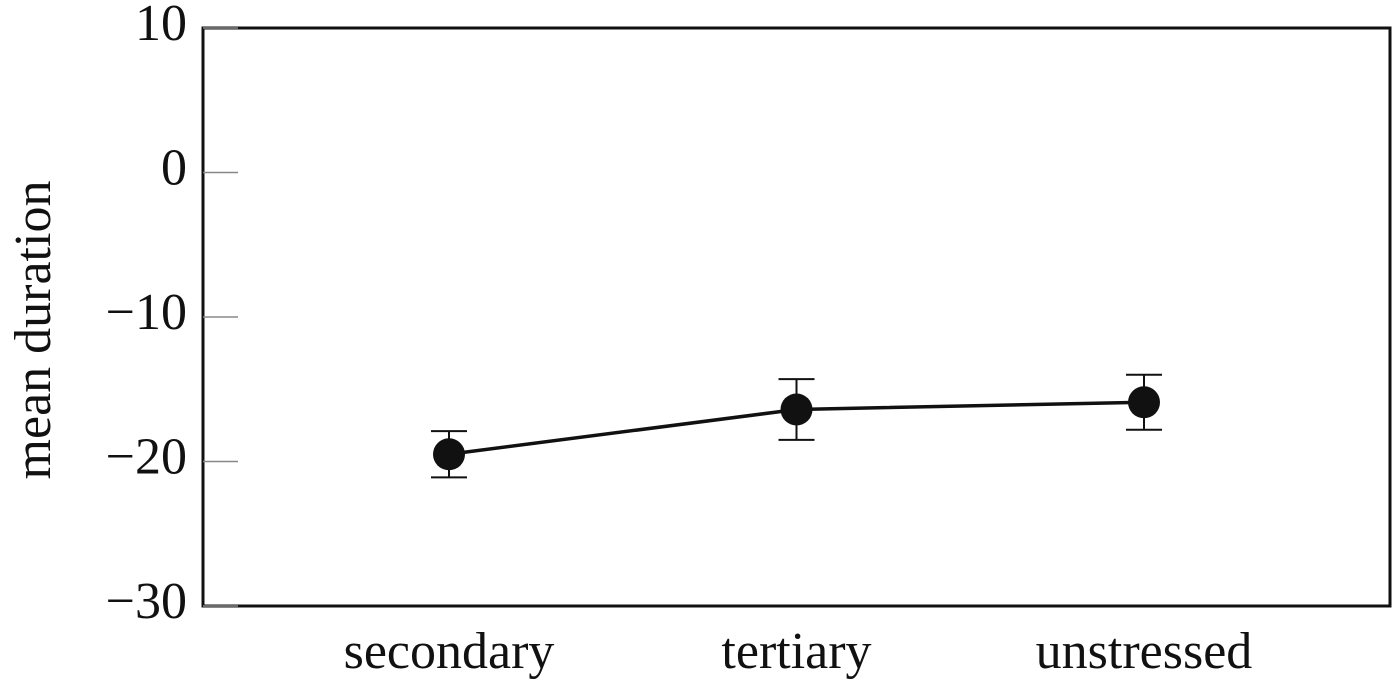 This screenshot has height=691, width=1400. What do you see at coordinates (146, 312) in the screenshot?
I see `y-tick-label: −10` at bounding box center [146, 312].